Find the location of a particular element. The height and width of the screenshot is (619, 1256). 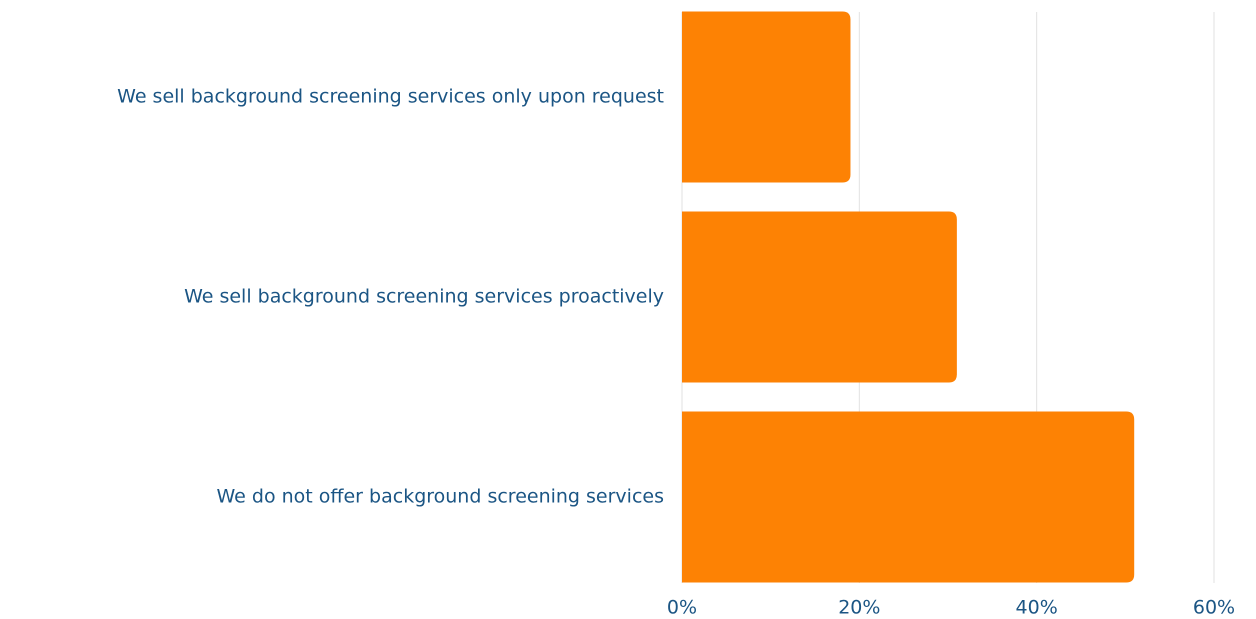

x-tick-label: 0% is located at coordinates (682, 608).